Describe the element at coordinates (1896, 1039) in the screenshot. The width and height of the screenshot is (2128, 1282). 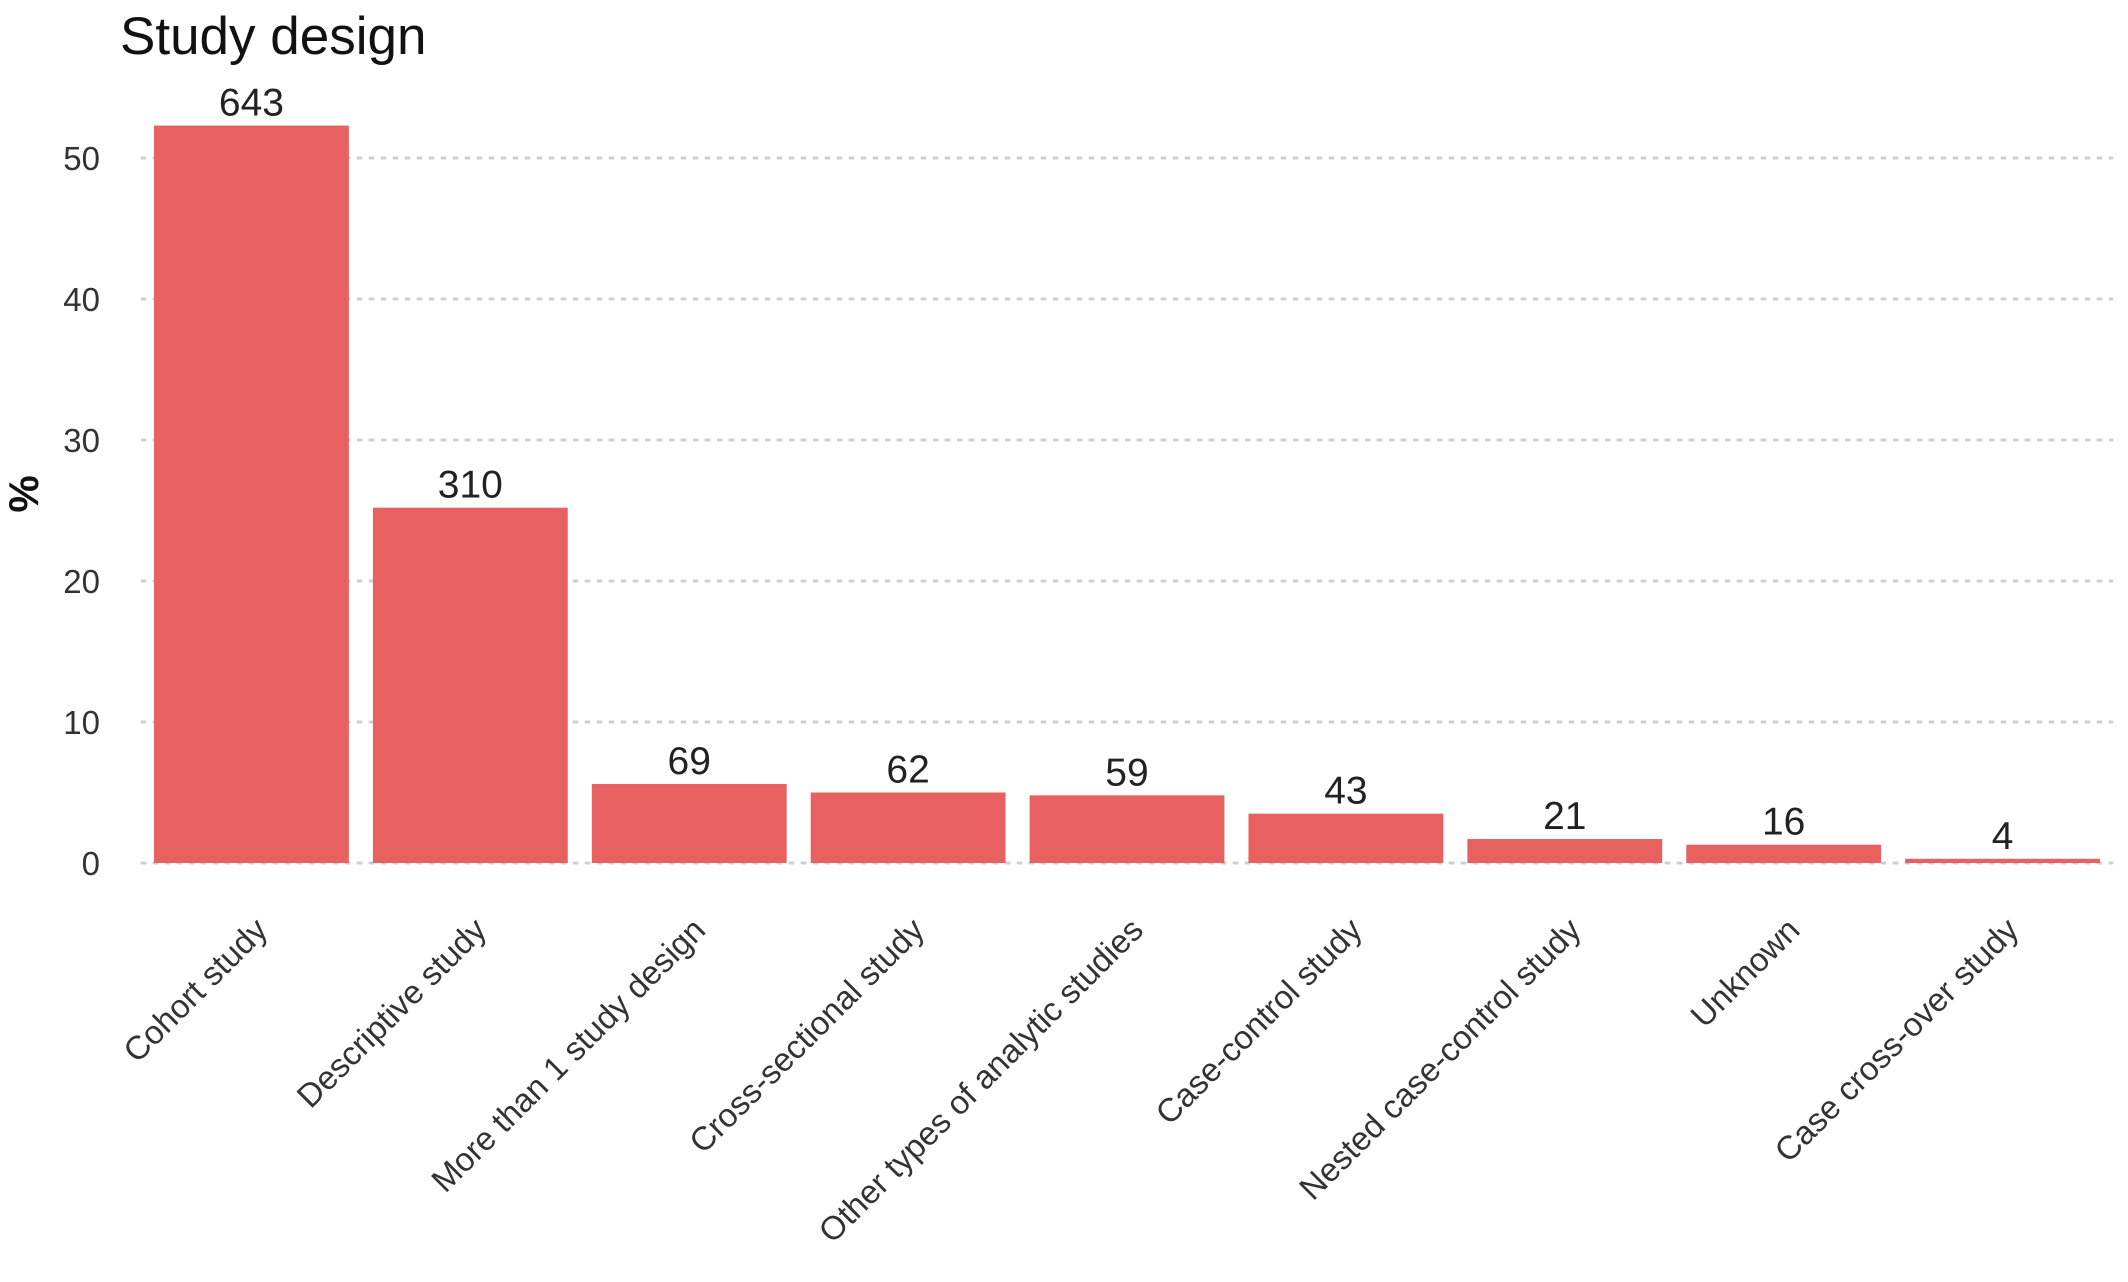
I see `x-tick-label: Case cross-over study` at that location.